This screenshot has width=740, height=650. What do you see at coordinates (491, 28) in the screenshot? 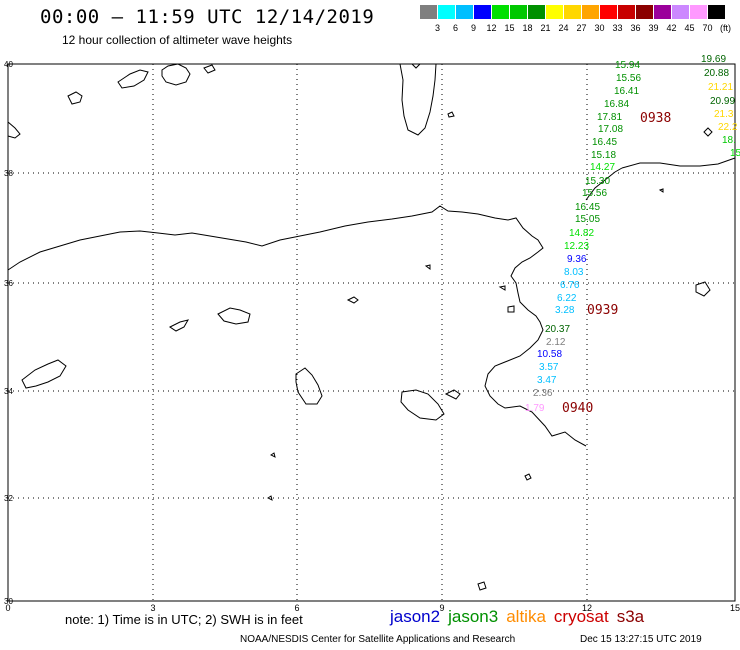
I see `legend-label: 12` at bounding box center [491, 28].